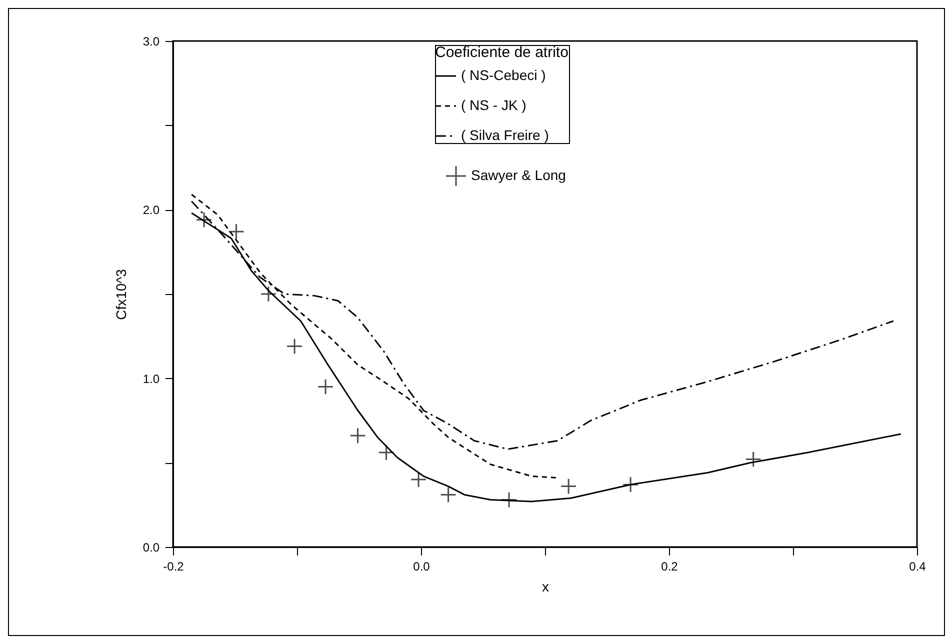 The width and height of the screenshot is (951, 642). What do you see at coordinates (503, 75) in the screenshot?
I see `legend-label: ( NS-Cebeci )` at bounding box center [503, 75].